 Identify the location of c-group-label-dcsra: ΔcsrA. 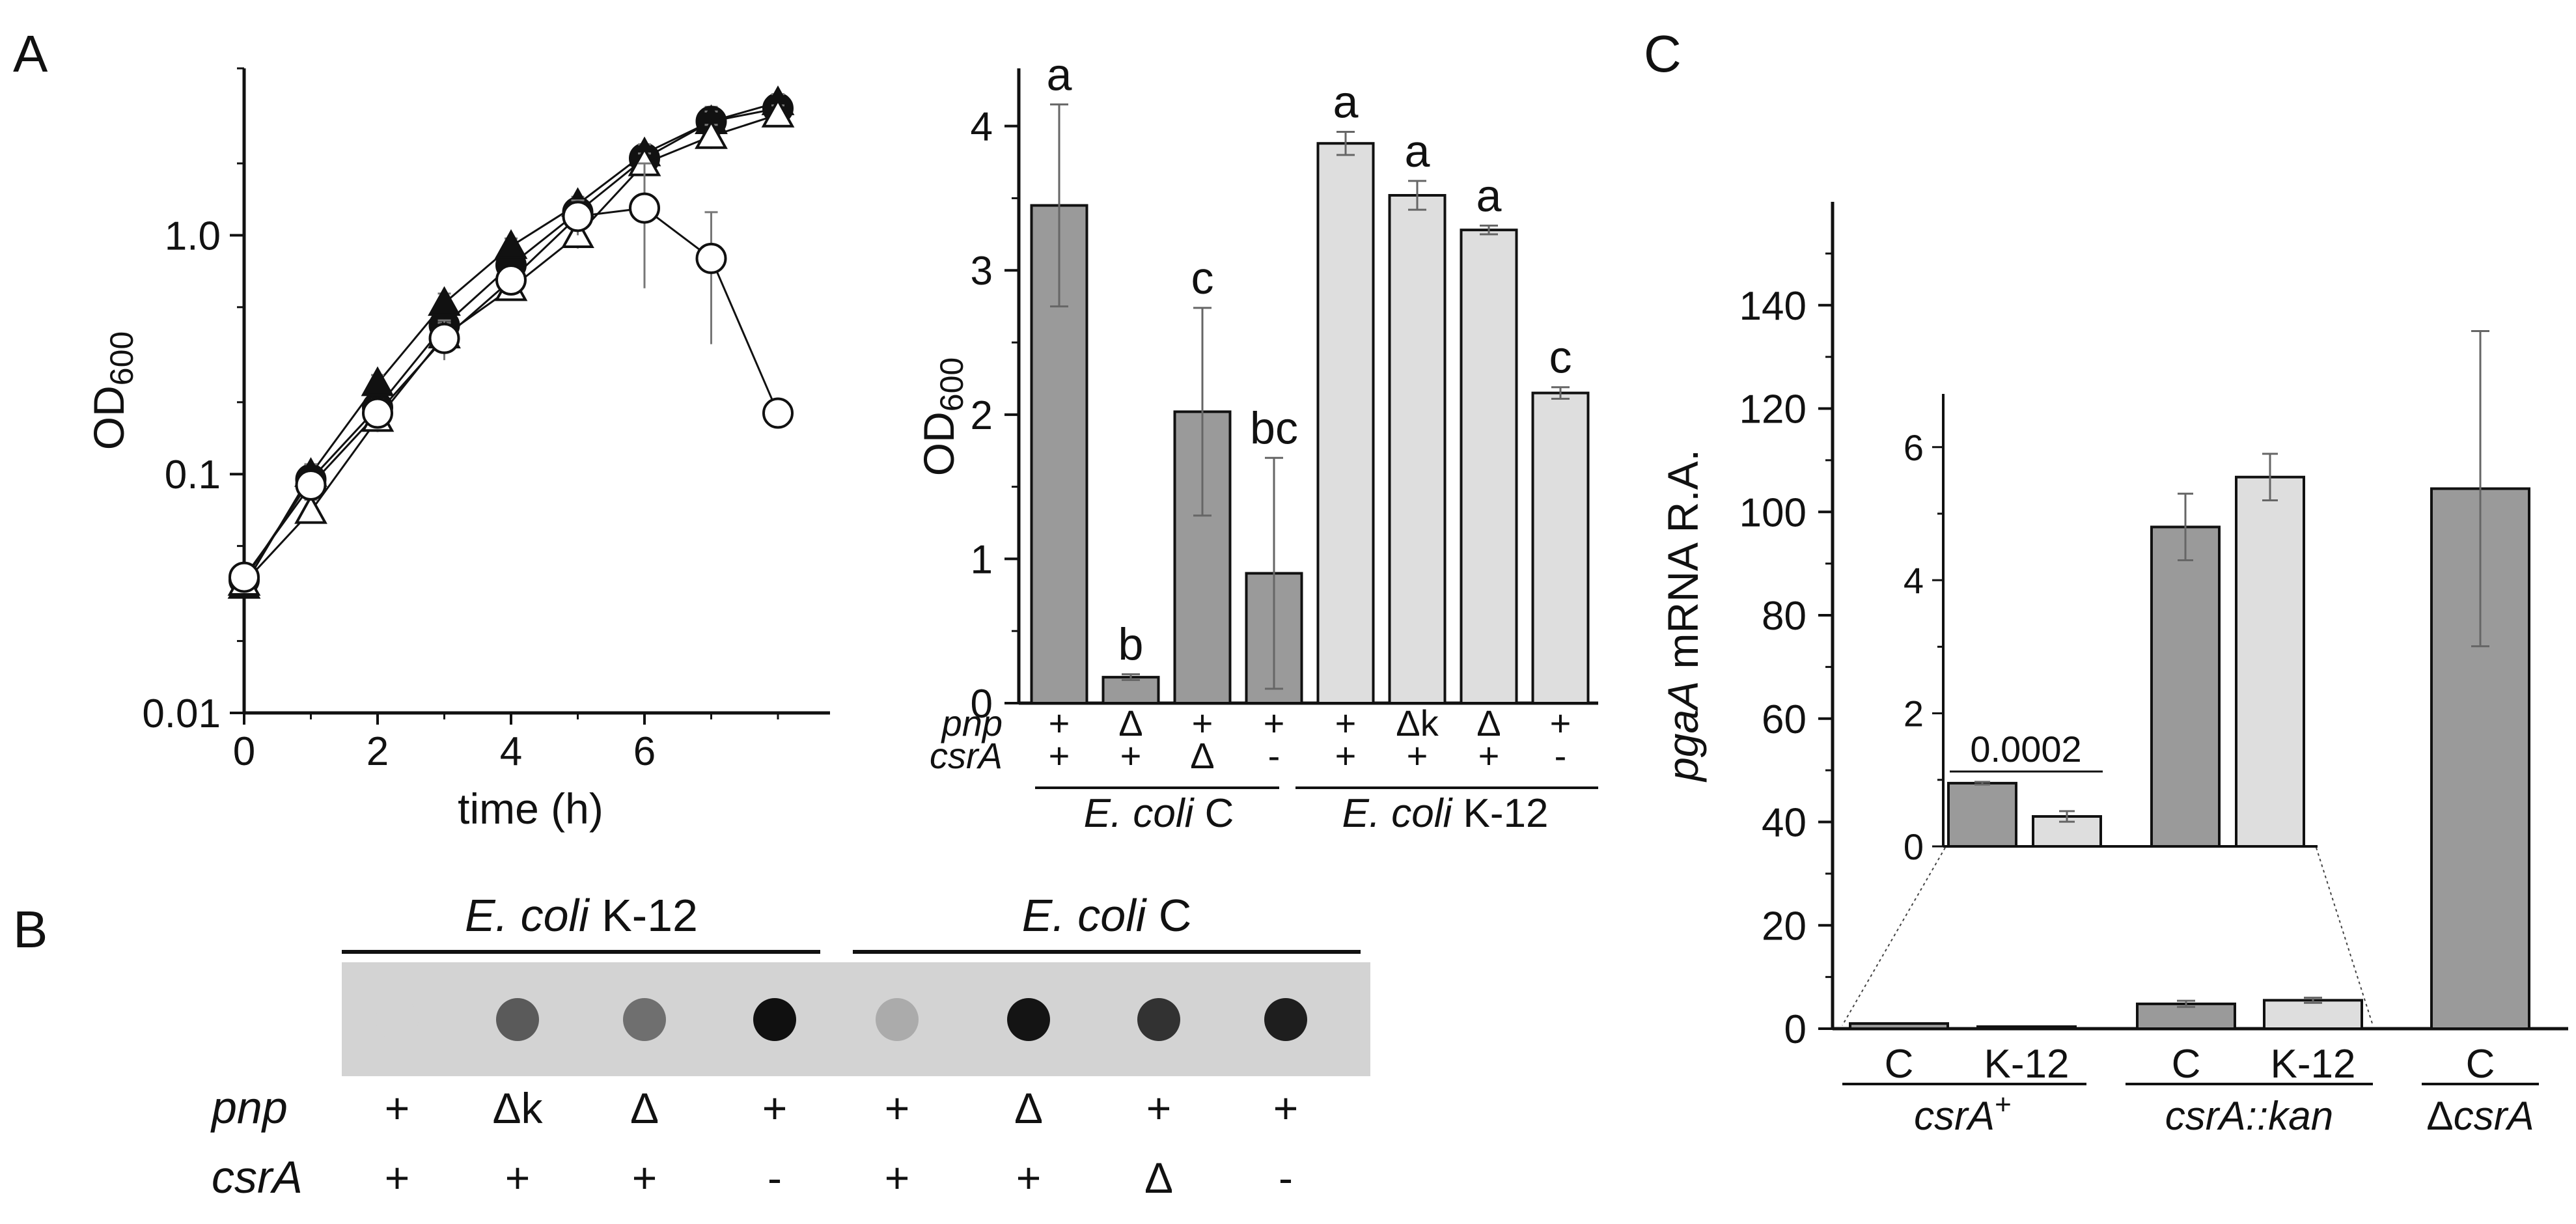
(2480, 1117).